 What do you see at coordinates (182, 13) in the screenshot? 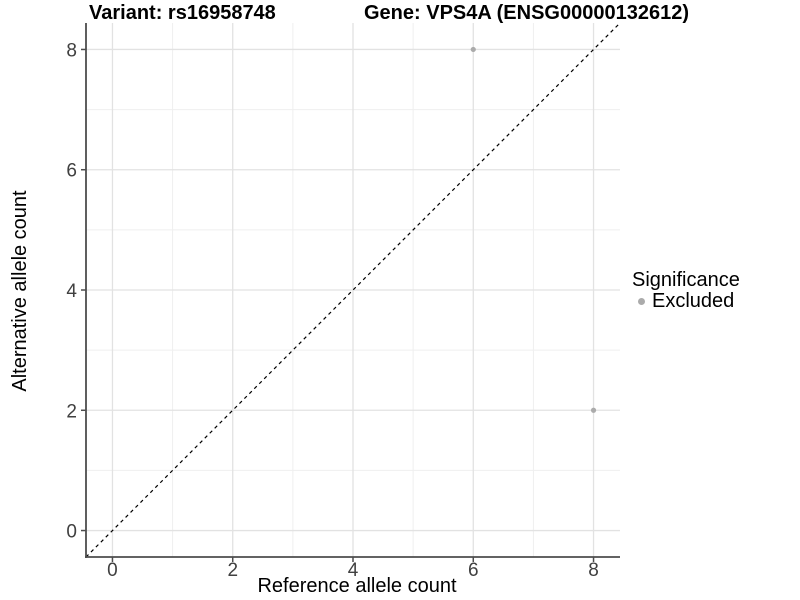
I see `variant-title: Variant: rs16958748` at bounding box center [182, 13].